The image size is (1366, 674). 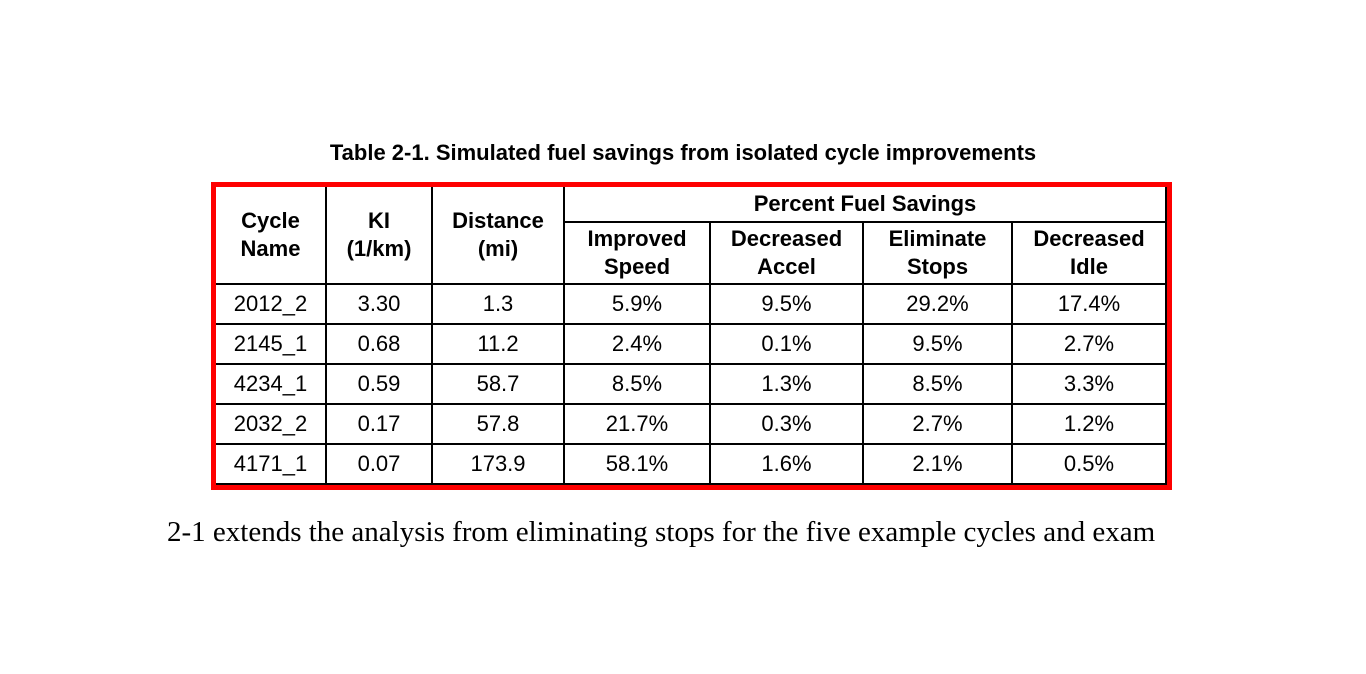 I want to click on header-decreased-idle: Decreased Idle, so click(x=1089, y=253).